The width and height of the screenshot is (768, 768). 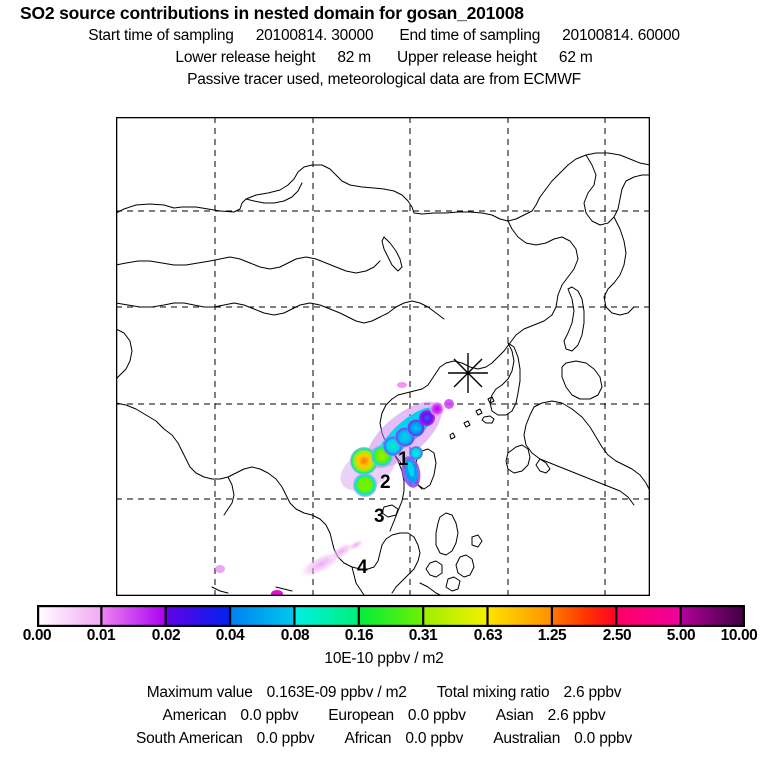 I want to click on region-value-american: 0.0 ppbv, so click(x=269, y=715).